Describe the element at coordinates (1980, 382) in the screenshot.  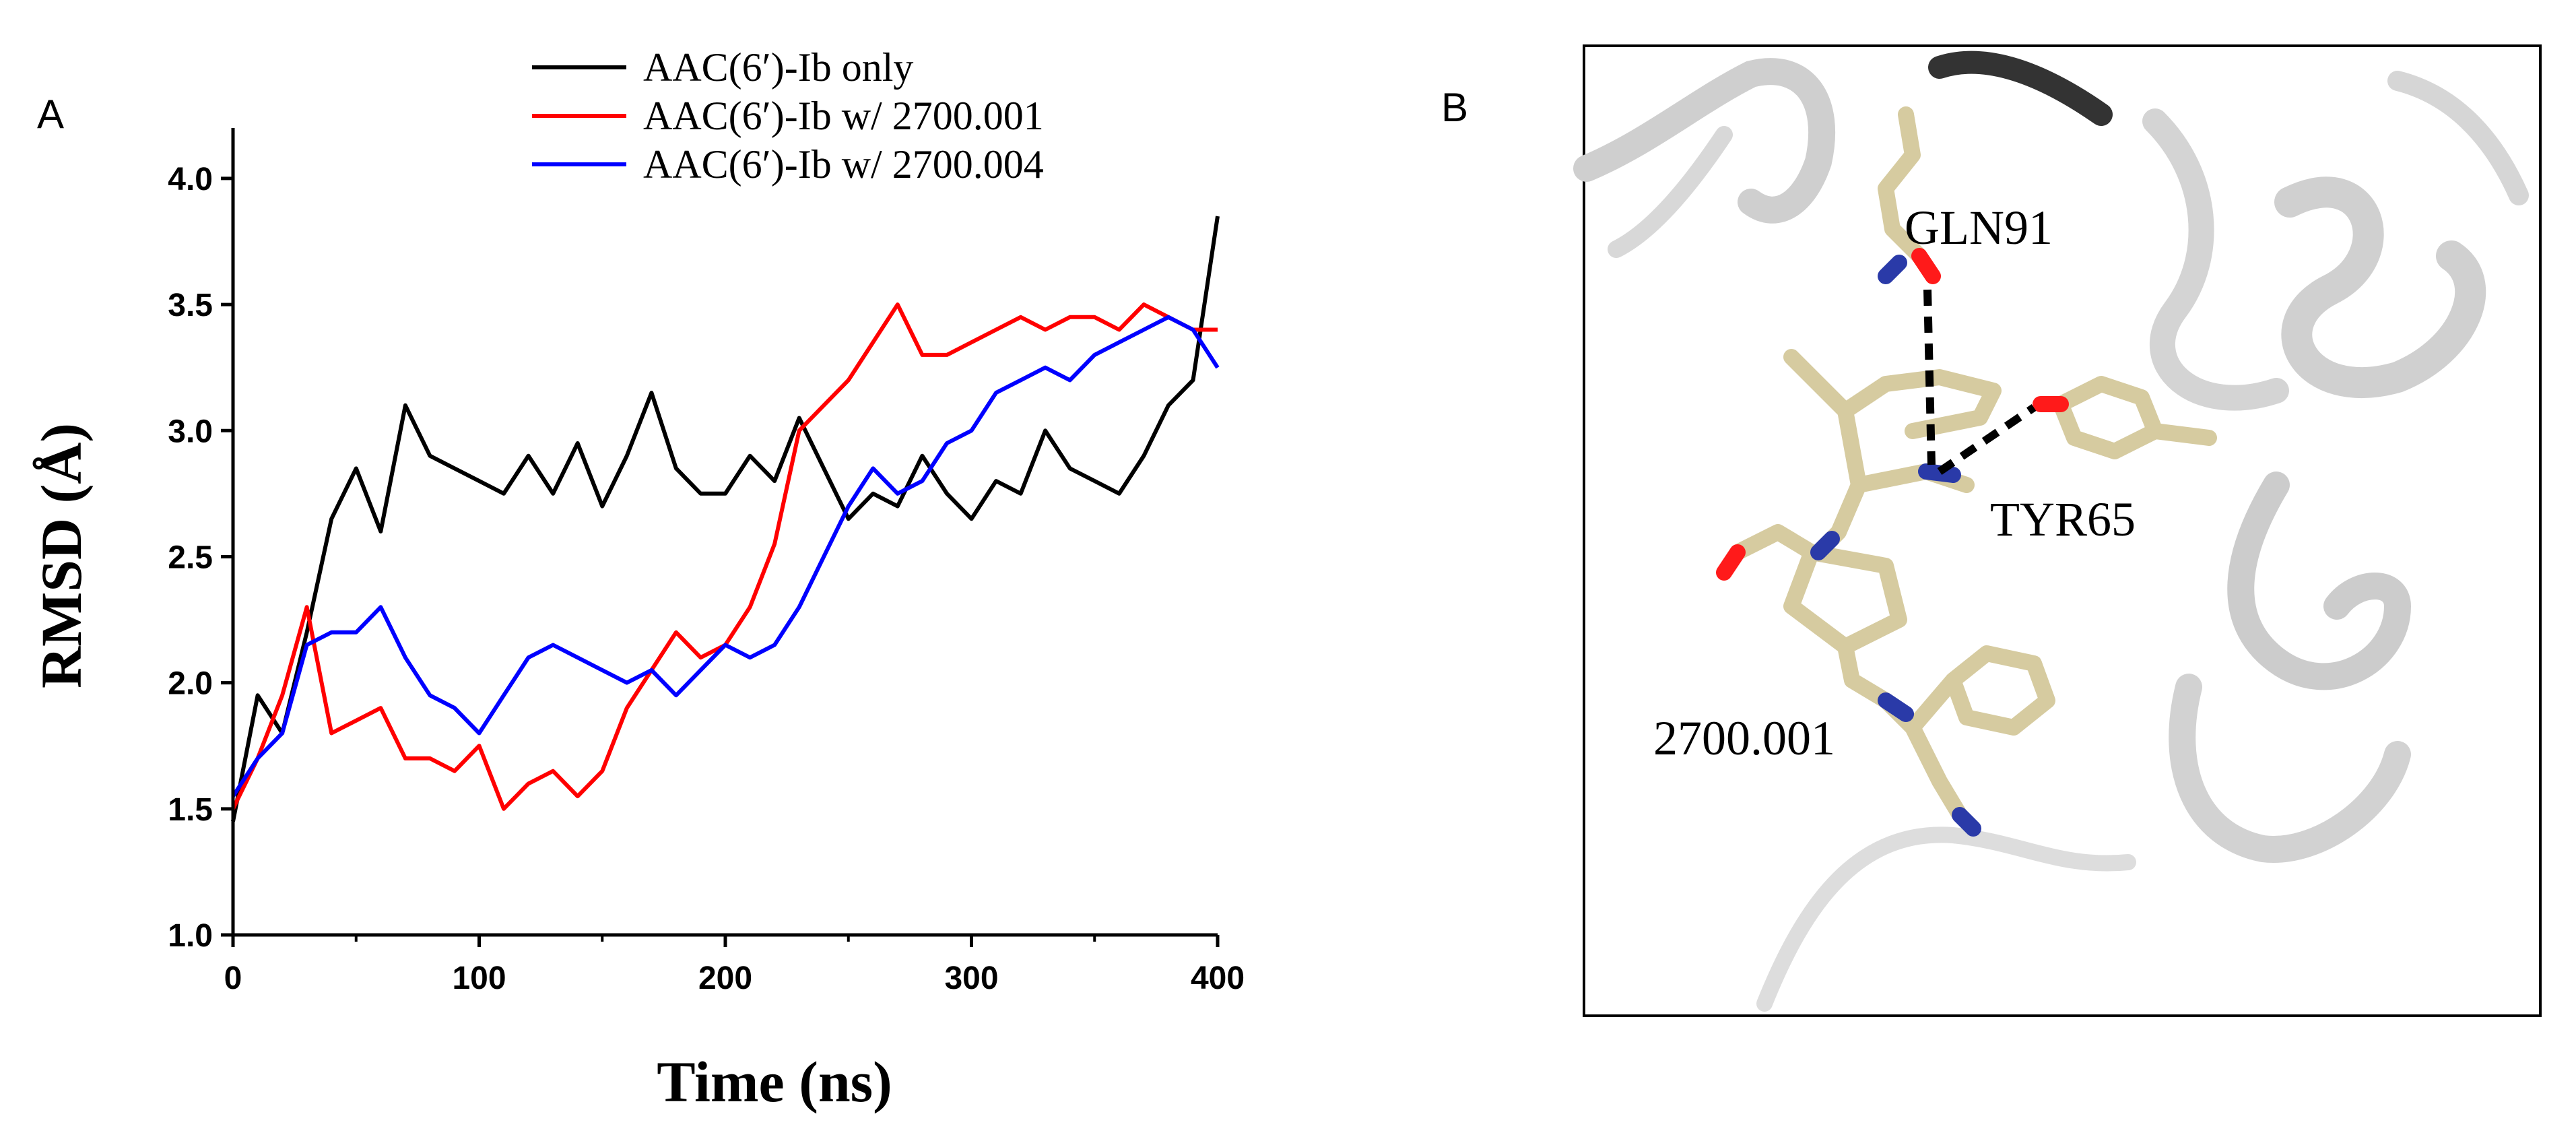
I see `hydrogen-bonds` at that location.